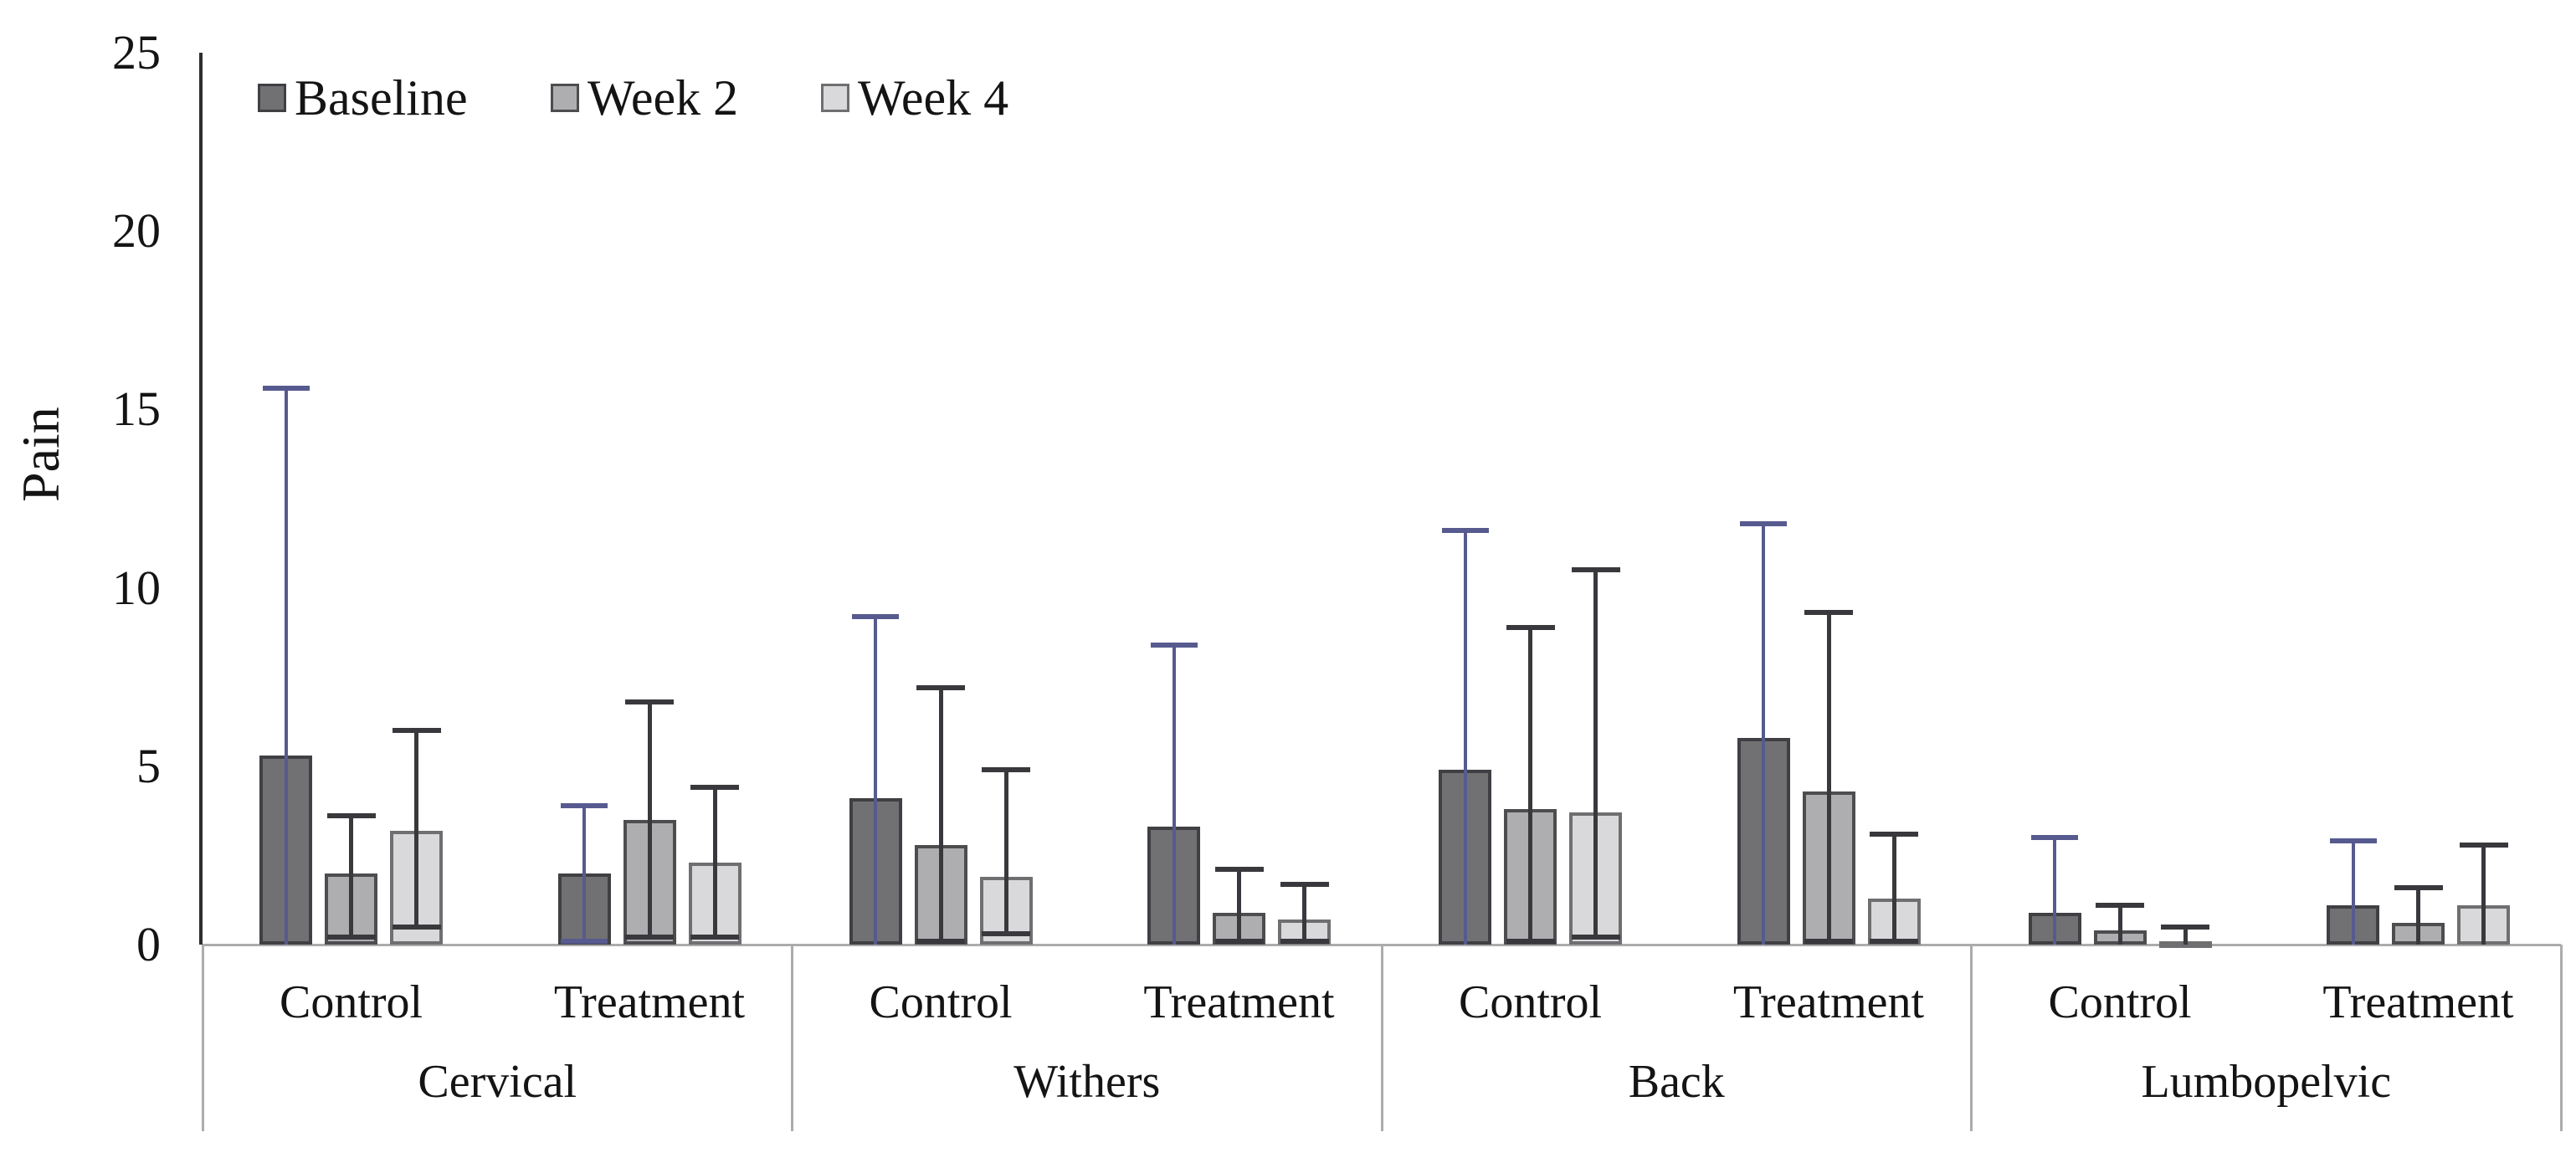  I want to click on error-bar-cervical-treatment-week4-line, so click(714, 862).